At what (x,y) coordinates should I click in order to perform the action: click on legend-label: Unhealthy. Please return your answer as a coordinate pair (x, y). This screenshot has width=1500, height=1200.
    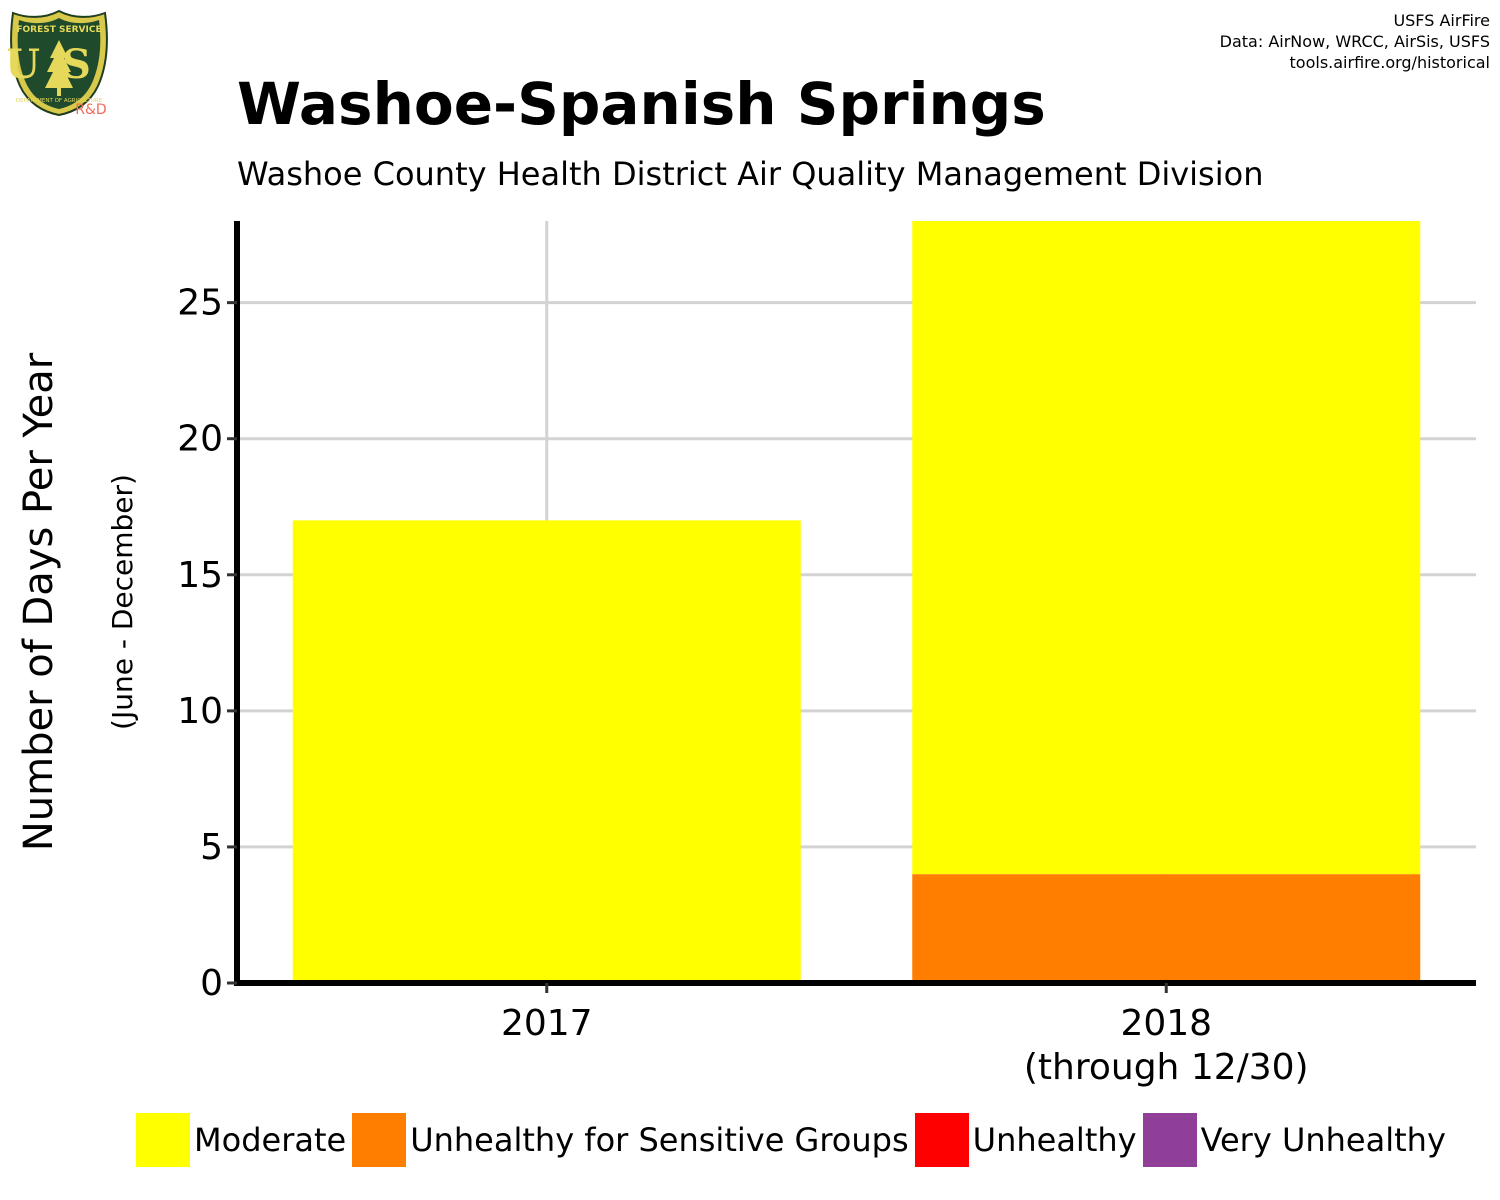
    Looking at the image, I should click on (1054, 1140).